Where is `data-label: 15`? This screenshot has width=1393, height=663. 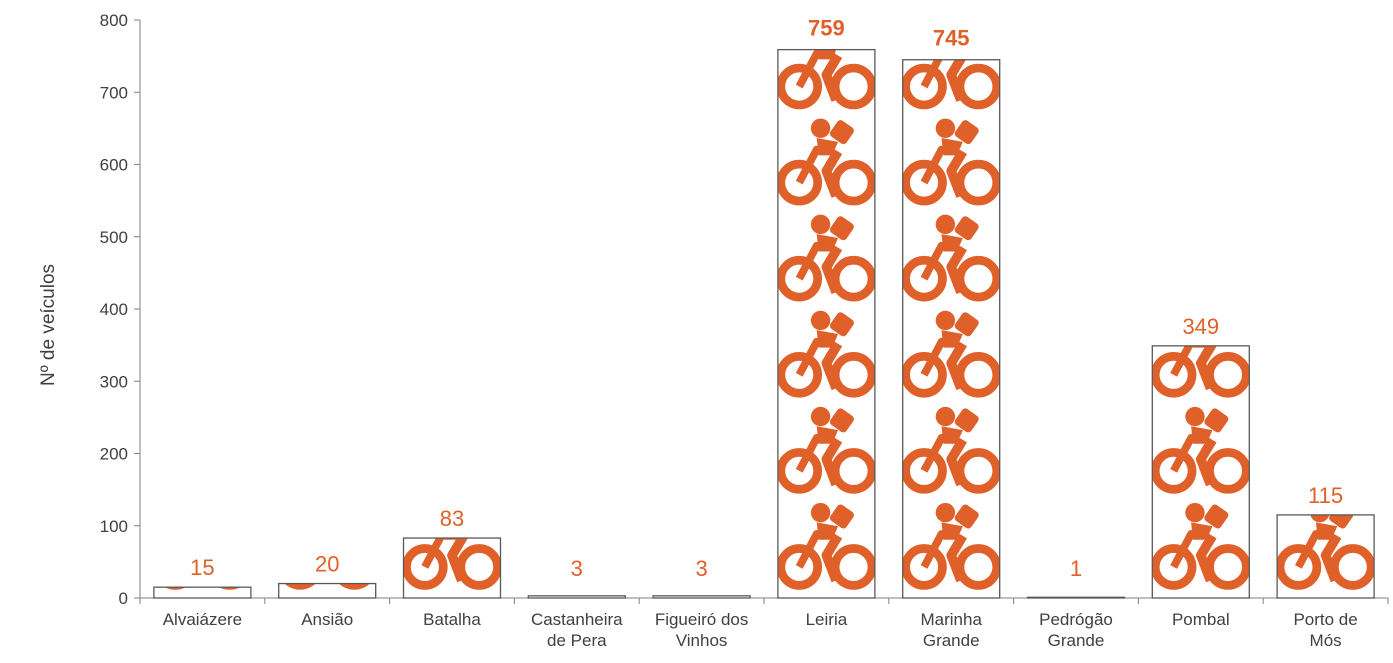
data-label: 15 is located at coordinates (202, 567).